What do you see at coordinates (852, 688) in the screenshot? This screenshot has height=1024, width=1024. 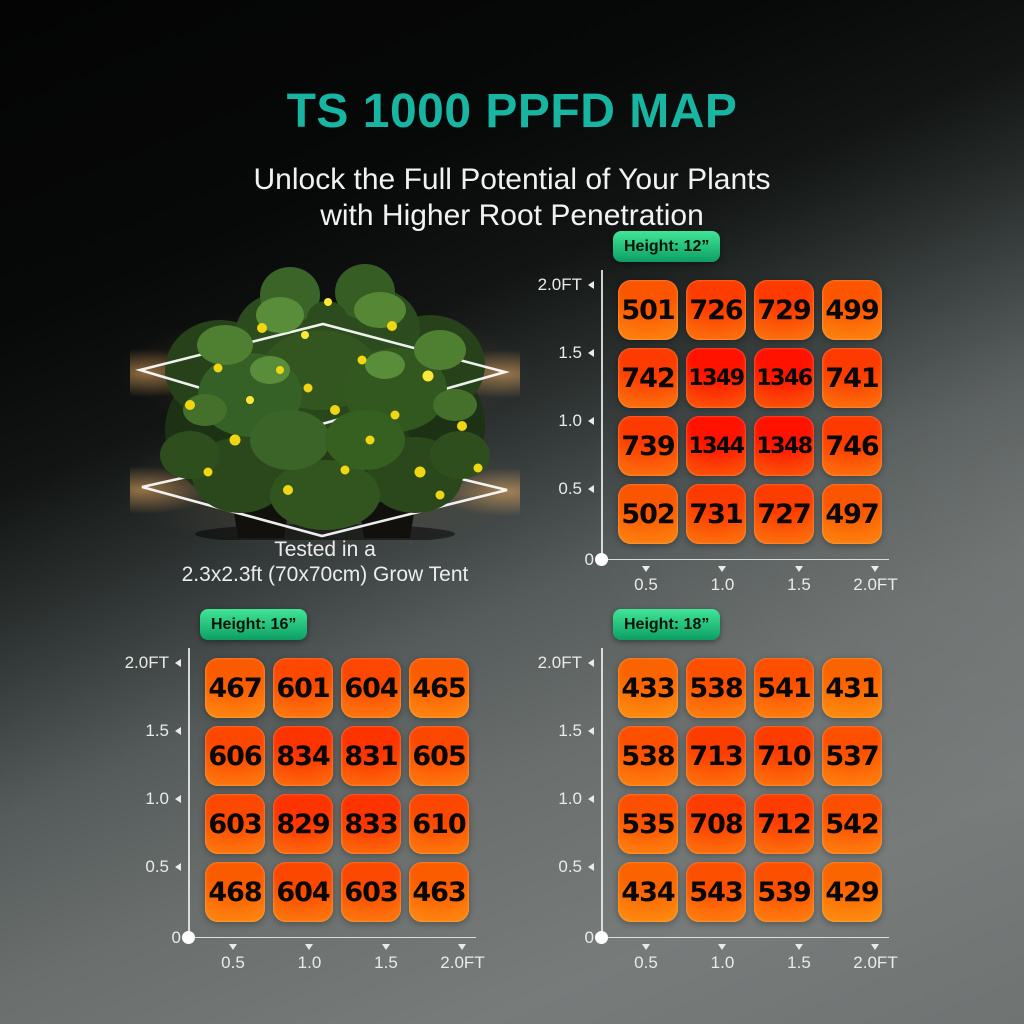 I see `ppfd-cell: 431` at bounding box center [852, 688].